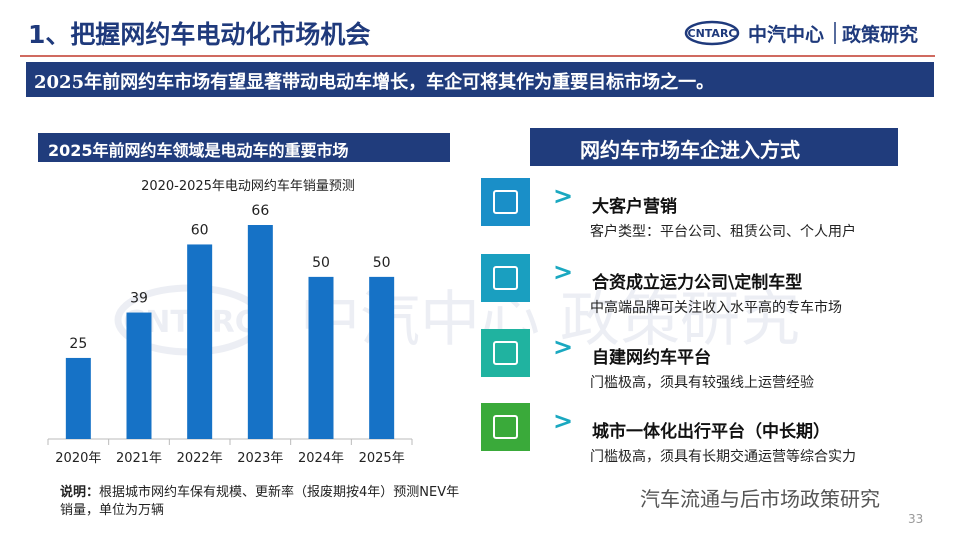 This screenshot has width=960, height=540. I want to click on left-heading-bg, so click(244, 147).